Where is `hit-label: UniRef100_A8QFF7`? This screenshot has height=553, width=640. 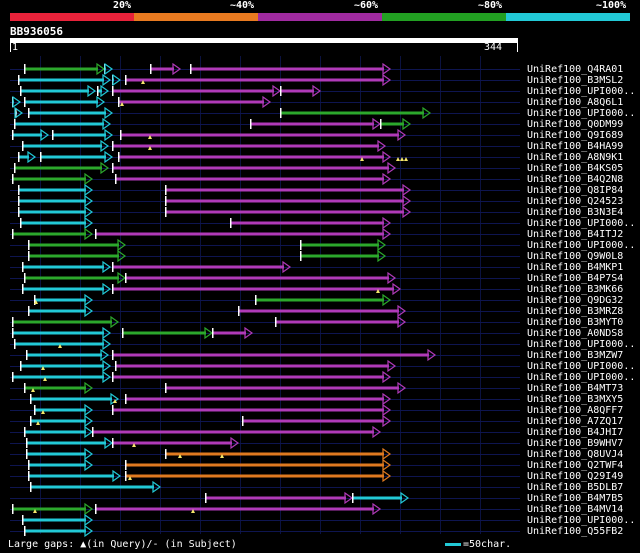 hit-label: UniRef100_A8QFF7 is located at coordinates (575, 410).